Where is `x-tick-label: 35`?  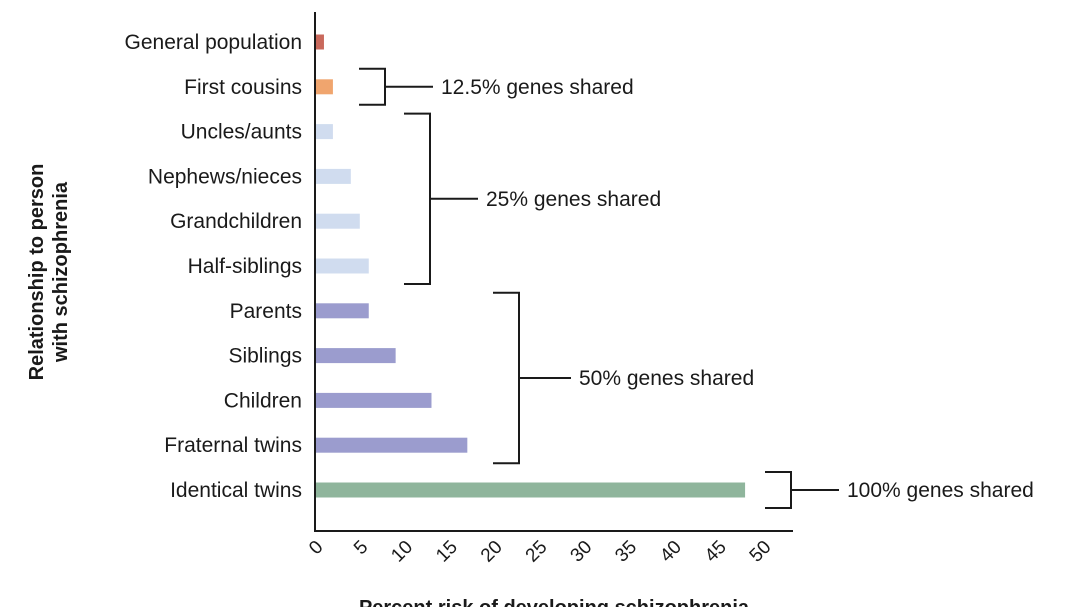
x-tick-label: 35 is located at coordinates (626, 552).